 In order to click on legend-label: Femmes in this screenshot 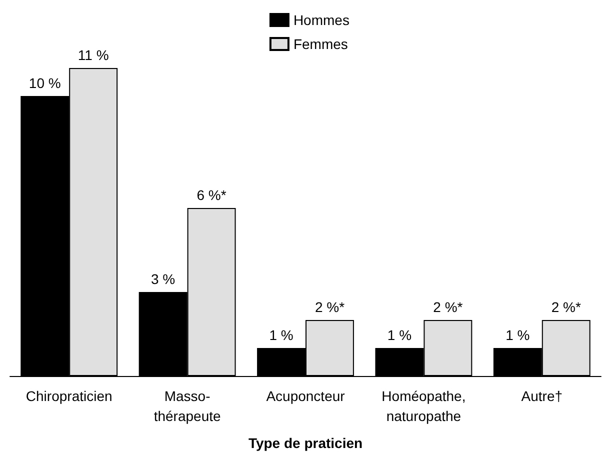, I will do `click(320, 44)`.